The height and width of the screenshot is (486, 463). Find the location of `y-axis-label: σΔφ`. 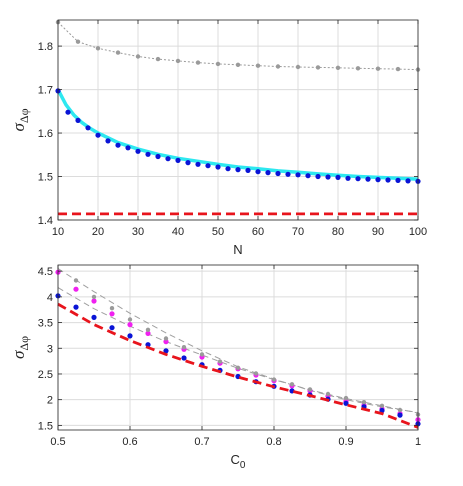

y-axis-label: σΔφ is located at coordinates (20, 347).